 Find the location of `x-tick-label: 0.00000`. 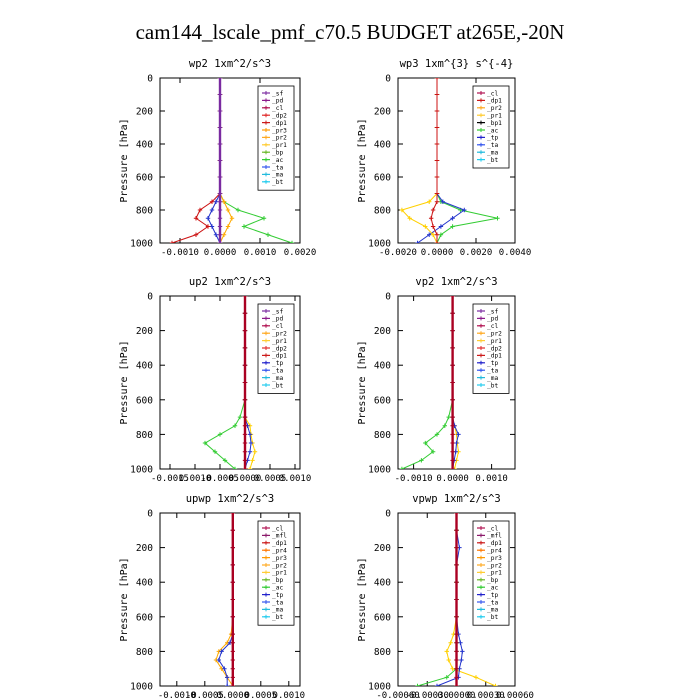

x-tick-label: 0.00000 is located at coordinates (457, 695).